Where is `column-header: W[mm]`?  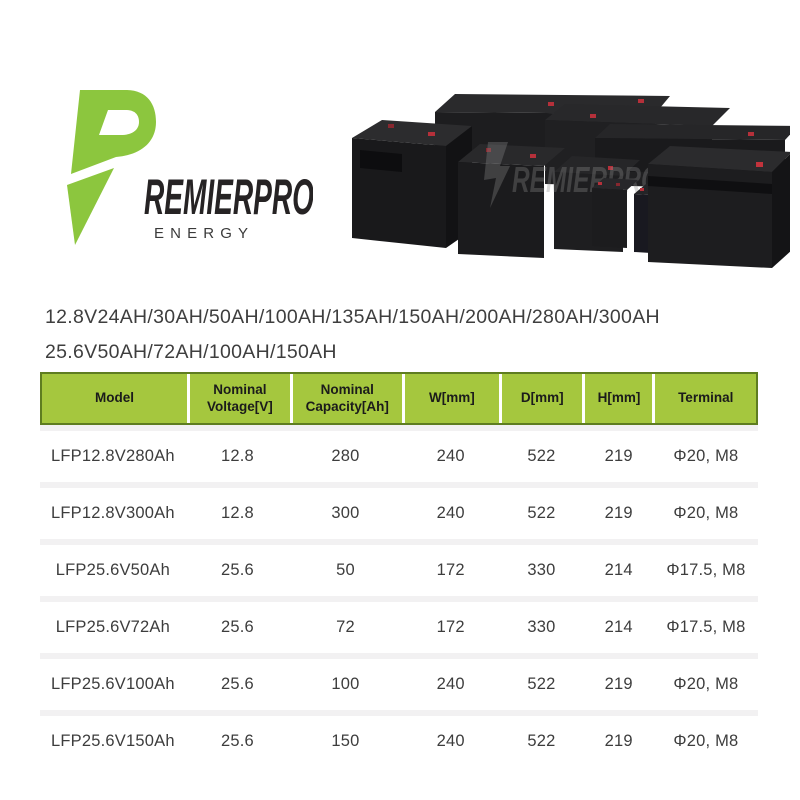 column-header: W[mm] is located at coordinates (450, 398).